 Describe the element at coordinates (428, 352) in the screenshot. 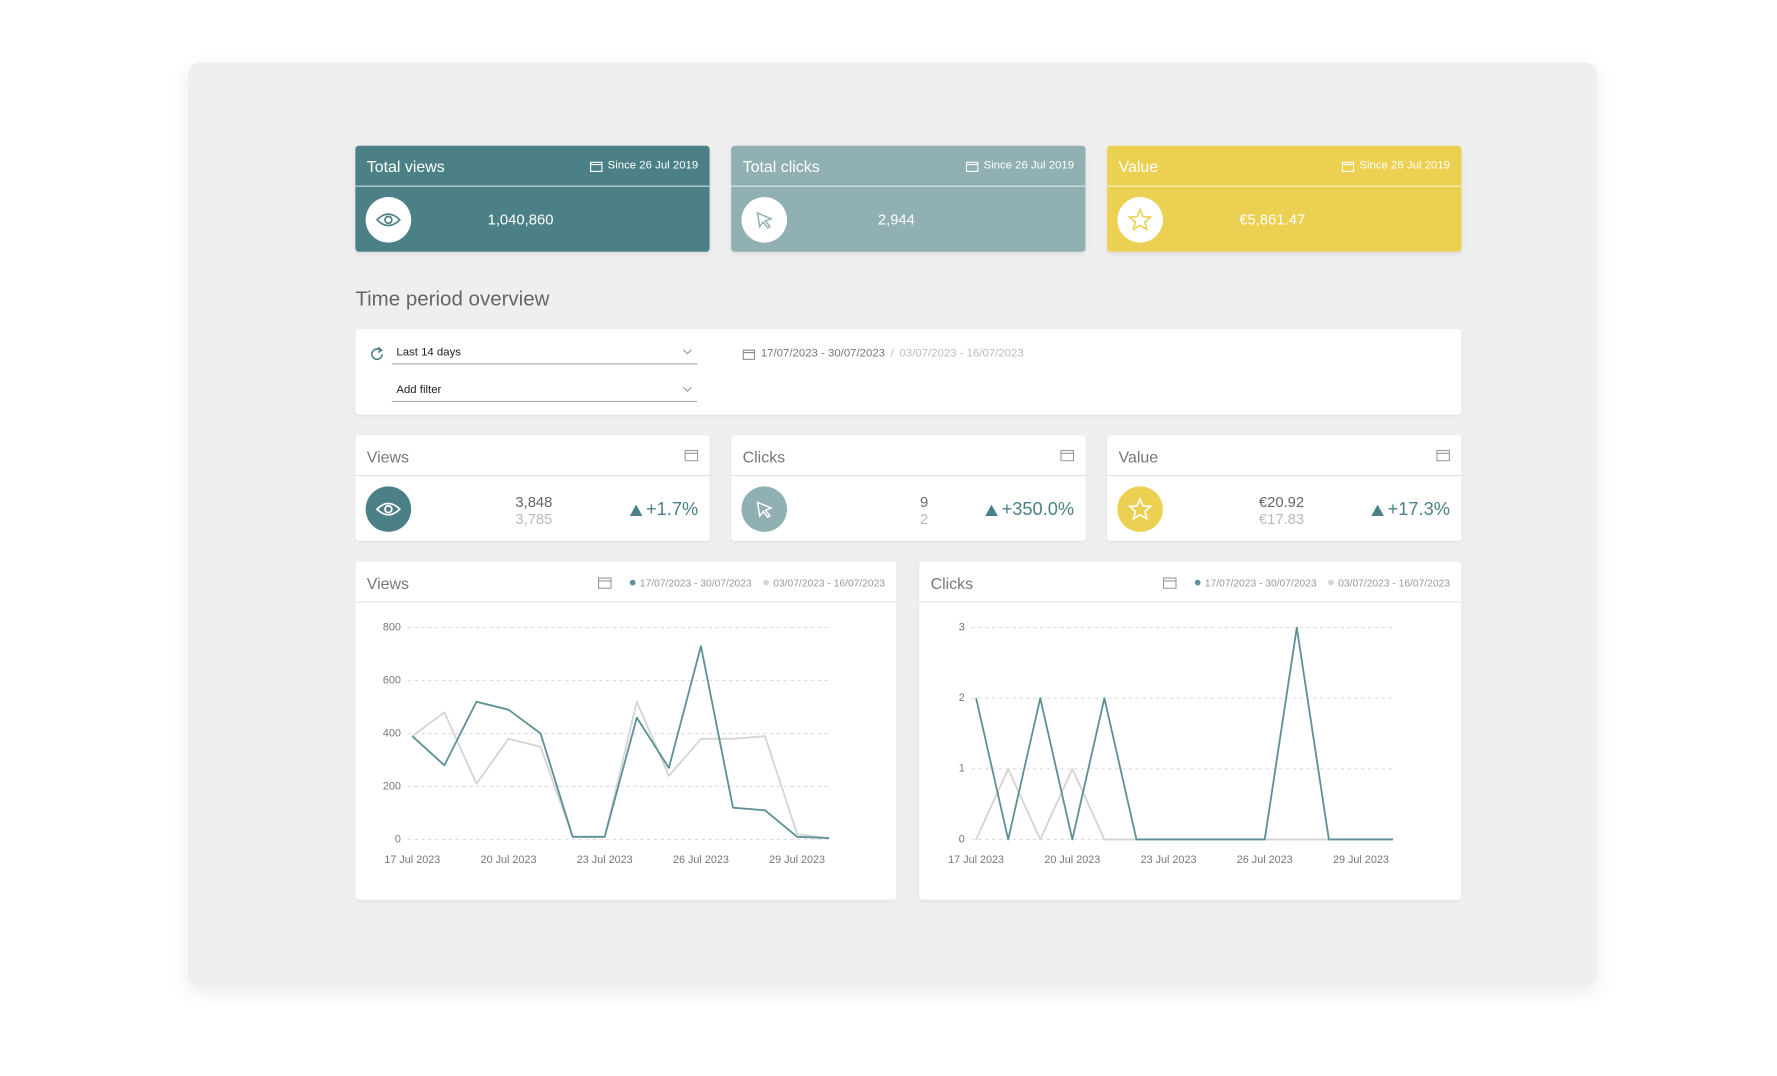

I see `period-text: Last 14 days` at that location.